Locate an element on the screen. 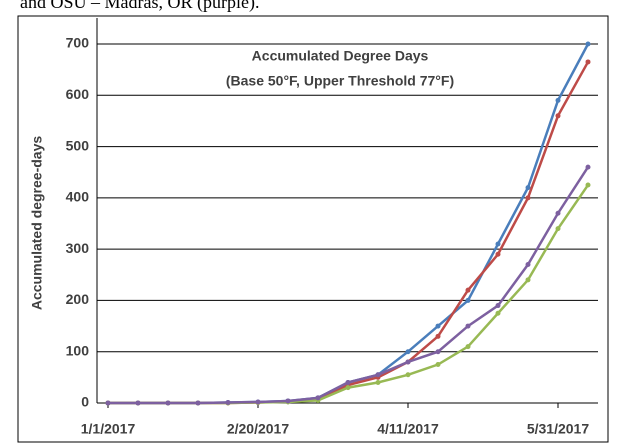  y-tick-label: 700 is located at coordinates (78, 43).